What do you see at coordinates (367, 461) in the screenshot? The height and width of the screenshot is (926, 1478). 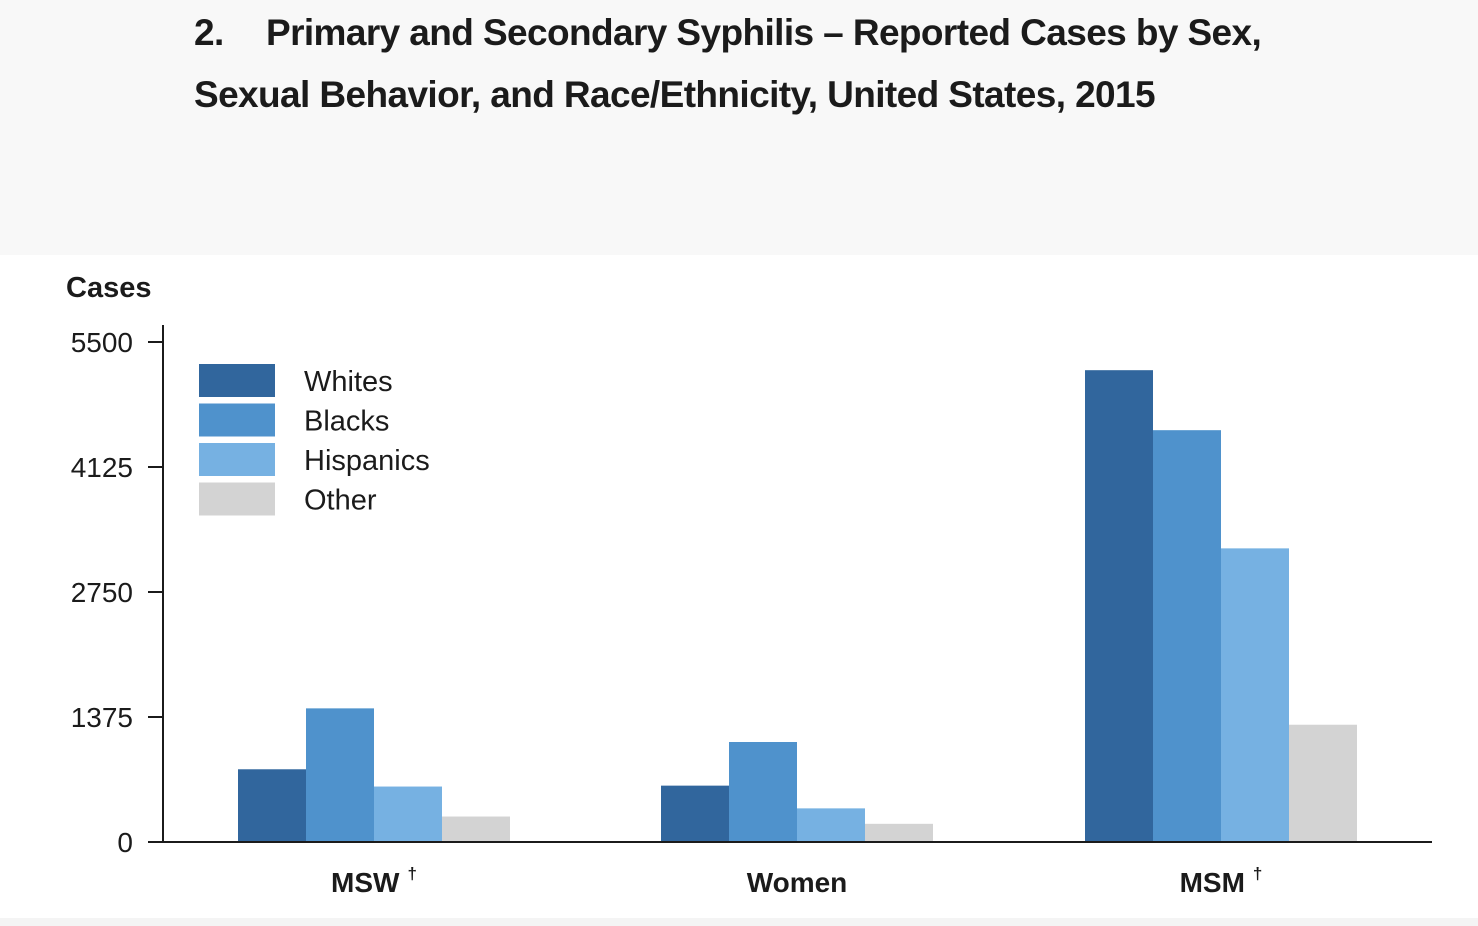 I see `legend-label: Hispanics` at bounding box center [367, 461].